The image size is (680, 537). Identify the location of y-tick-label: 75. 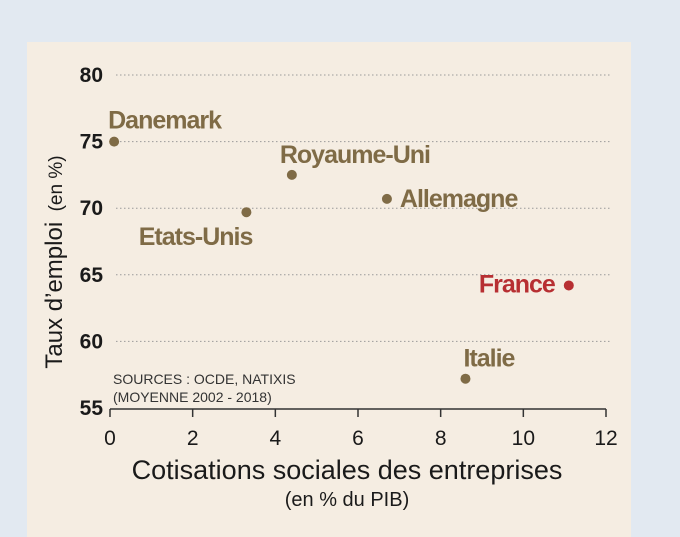
(92, 142).